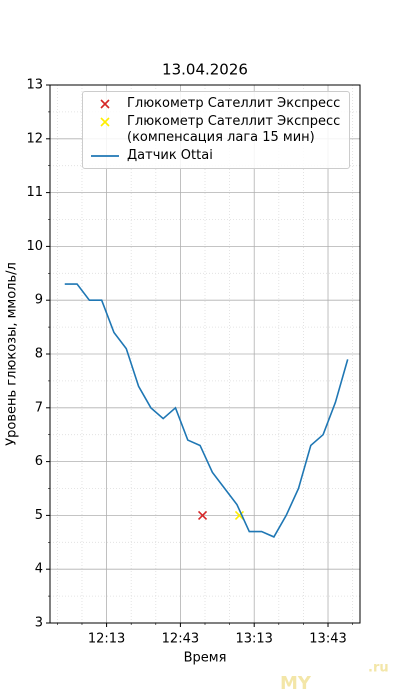  Describe the element at coordinates (234, 103) in the screenshot. I see `legend-label: Глюкометр Сателлит Экспресс` at that location.